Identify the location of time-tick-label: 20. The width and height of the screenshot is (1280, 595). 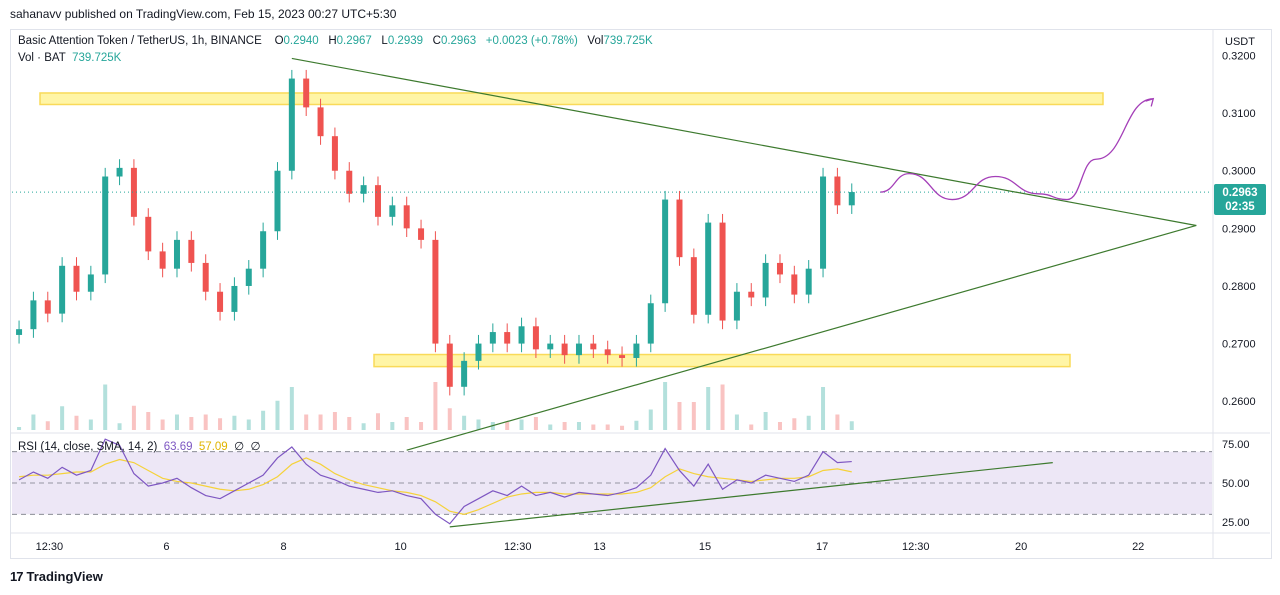
(1021, 547).